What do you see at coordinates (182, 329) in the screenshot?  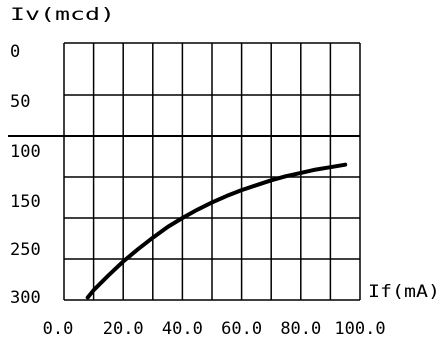 I see `x-tick-label: 40.0` at bounding box center [182, 329].